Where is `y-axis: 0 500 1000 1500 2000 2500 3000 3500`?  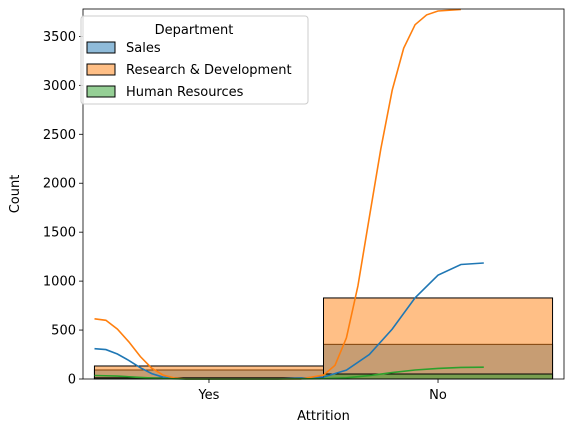 y-axis: 0 500 1000 1500 2000 2500 3000 3500 is located at coordinates (63, 209).